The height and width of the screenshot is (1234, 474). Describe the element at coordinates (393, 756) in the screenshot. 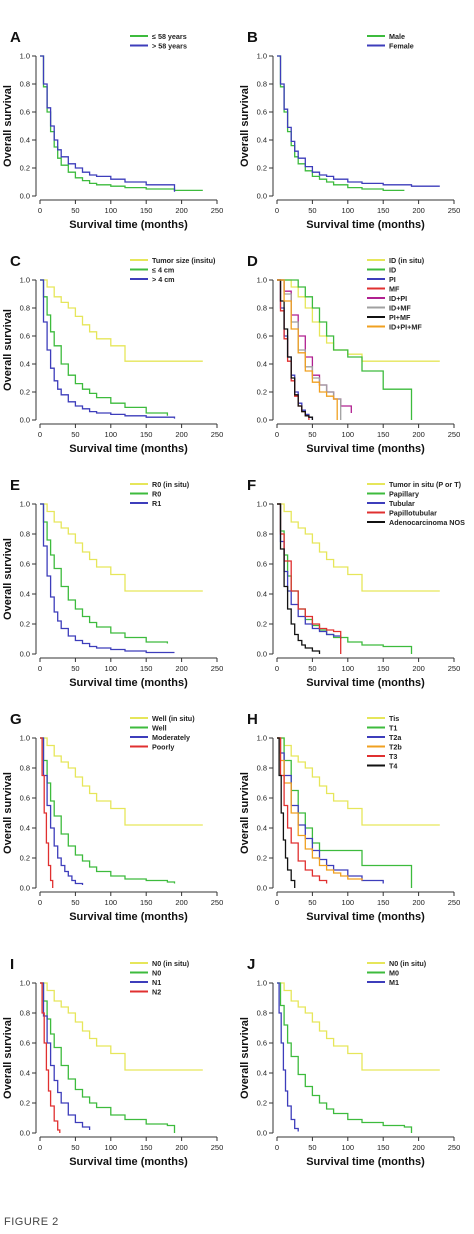

I see `legend-label: T3` at that location.